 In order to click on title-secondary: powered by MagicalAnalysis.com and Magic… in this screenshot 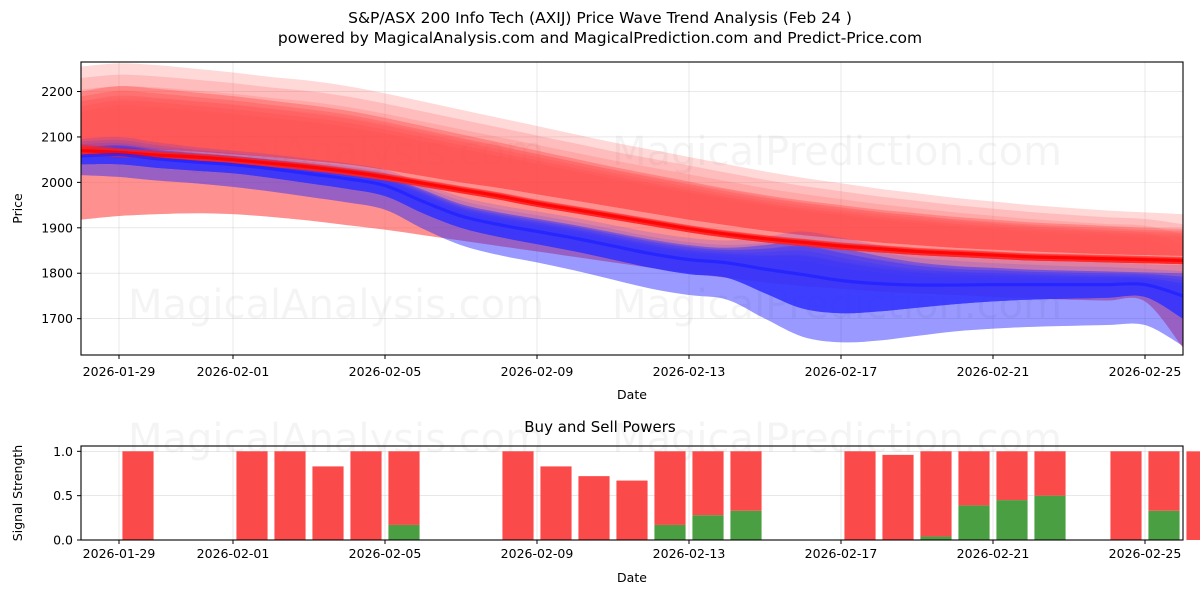, I will do `click(600, 38)`.